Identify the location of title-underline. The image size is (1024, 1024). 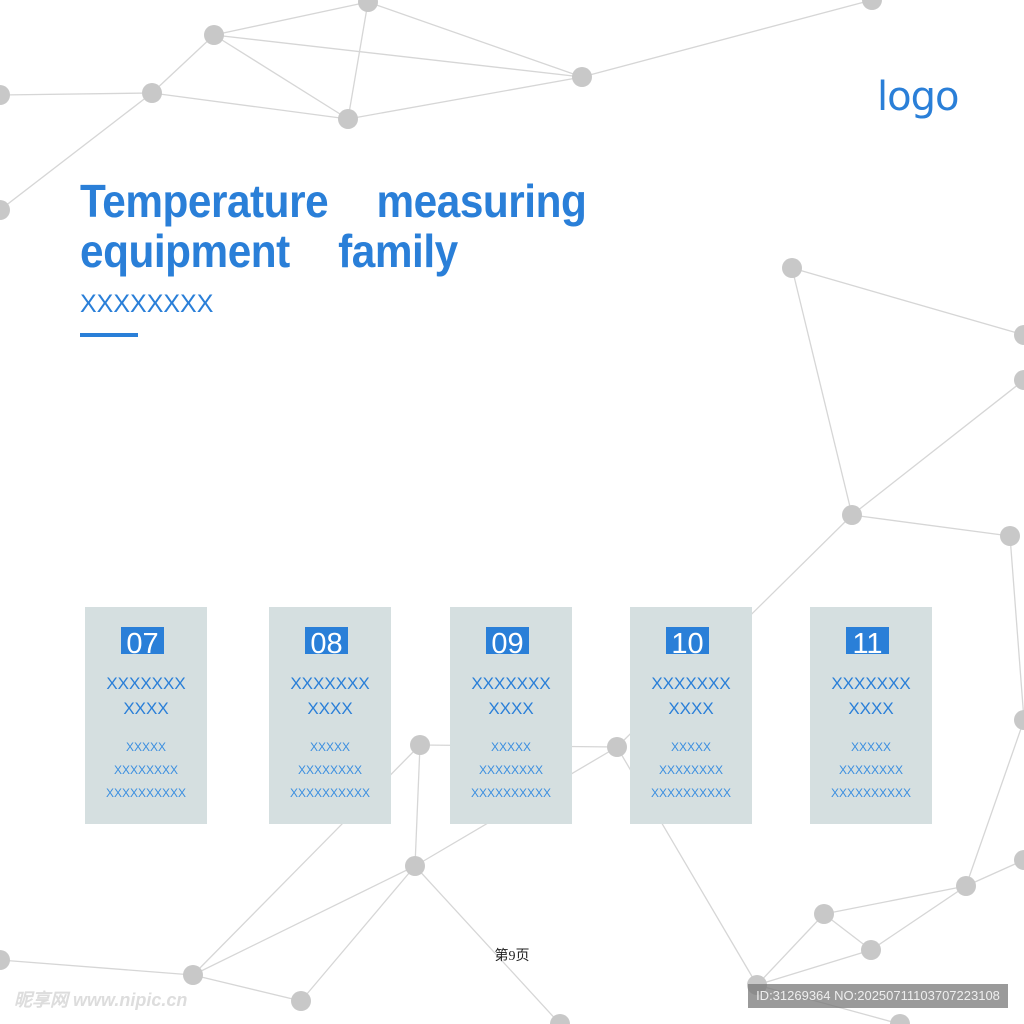
(109, 335).